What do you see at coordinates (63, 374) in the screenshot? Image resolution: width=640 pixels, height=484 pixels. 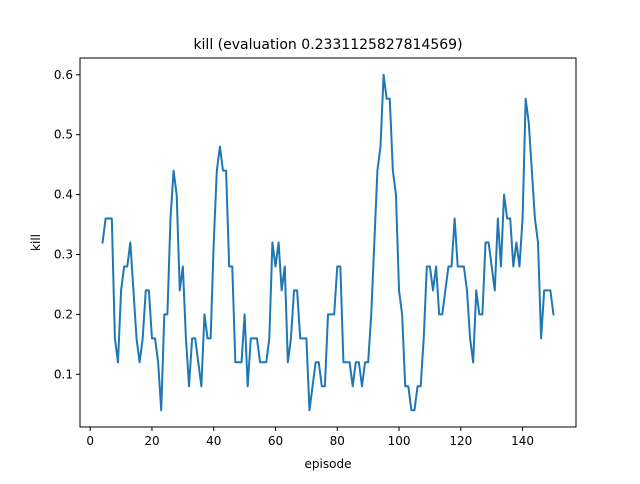 I see `y-tick-label: 0.1` at bounding box center [63, 374].